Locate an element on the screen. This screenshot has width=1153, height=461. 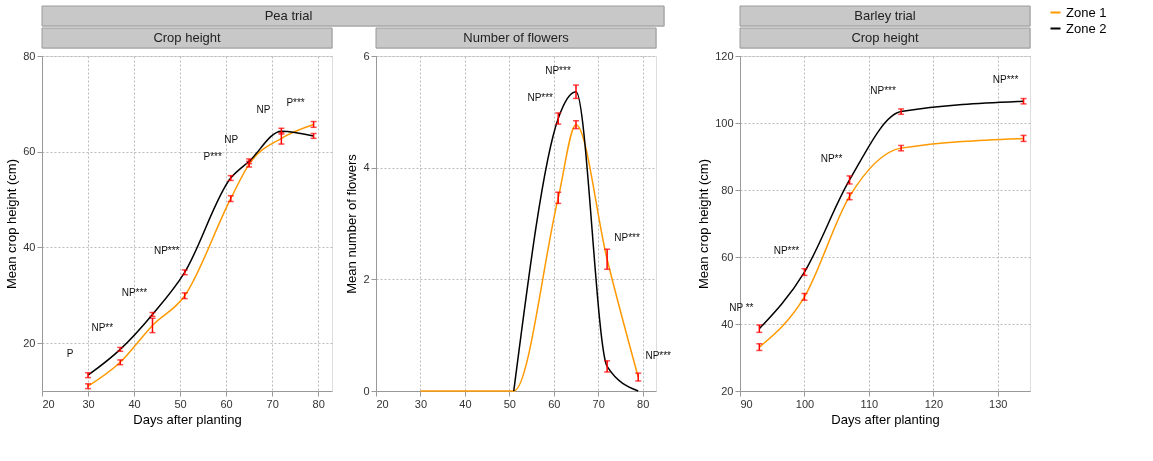
x-tick-label: 100 is located at coordinates (805, 403).